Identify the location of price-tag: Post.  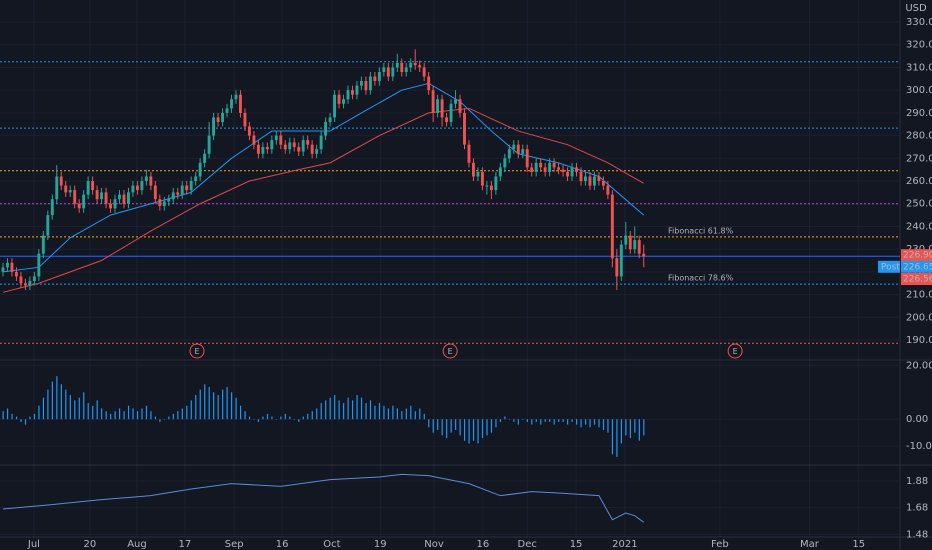
(890, 267).